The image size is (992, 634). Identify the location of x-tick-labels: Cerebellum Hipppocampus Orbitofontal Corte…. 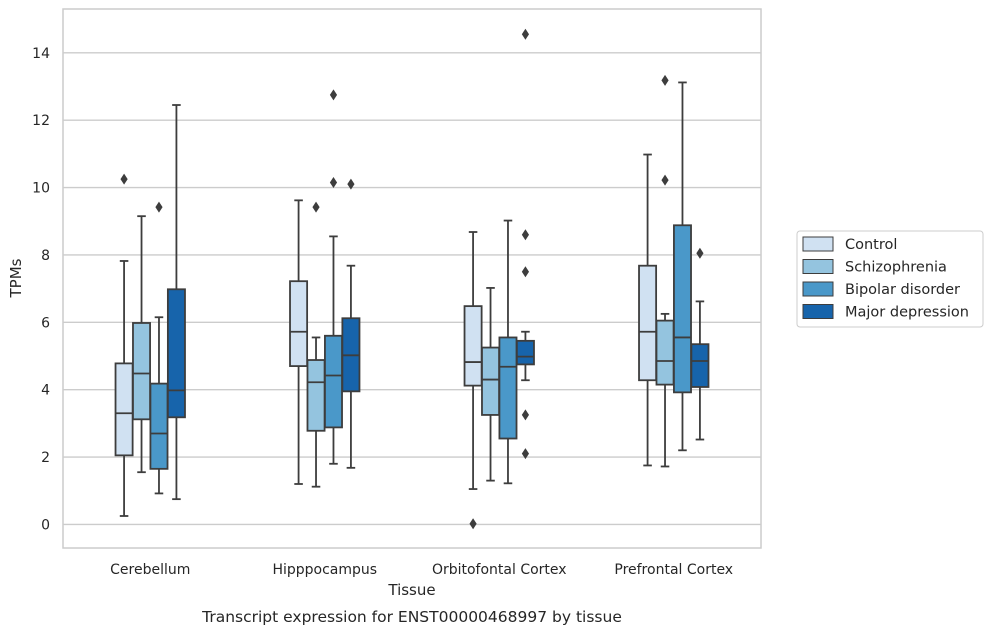
(421, 570).